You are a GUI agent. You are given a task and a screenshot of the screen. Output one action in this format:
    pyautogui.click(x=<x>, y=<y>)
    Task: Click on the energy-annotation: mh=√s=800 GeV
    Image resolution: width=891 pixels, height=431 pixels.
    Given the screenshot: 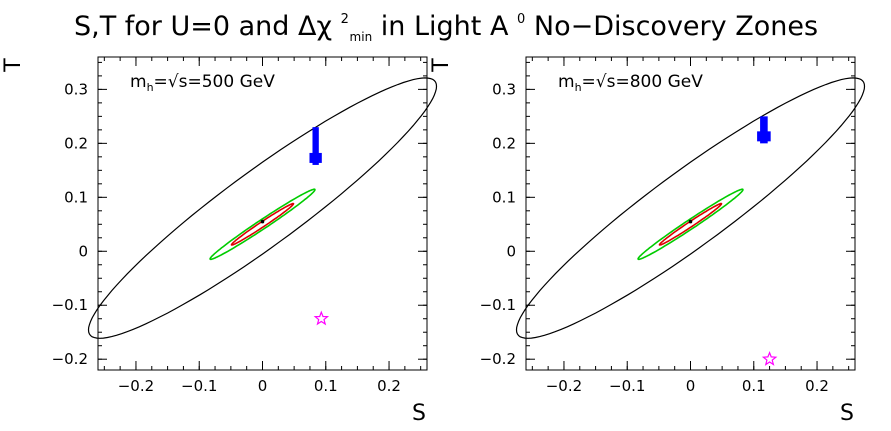 What is the action you would take?
    pyautogui.click(x=630, y=83)
    